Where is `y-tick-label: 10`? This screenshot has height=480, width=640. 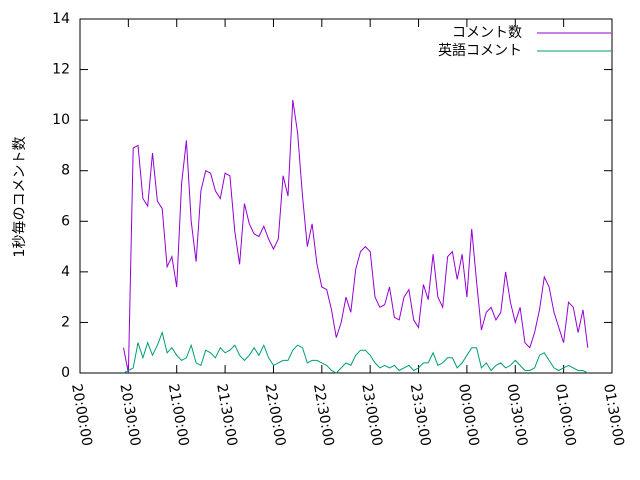 y-tick-label: 10 is located at coordinates (61, 120).